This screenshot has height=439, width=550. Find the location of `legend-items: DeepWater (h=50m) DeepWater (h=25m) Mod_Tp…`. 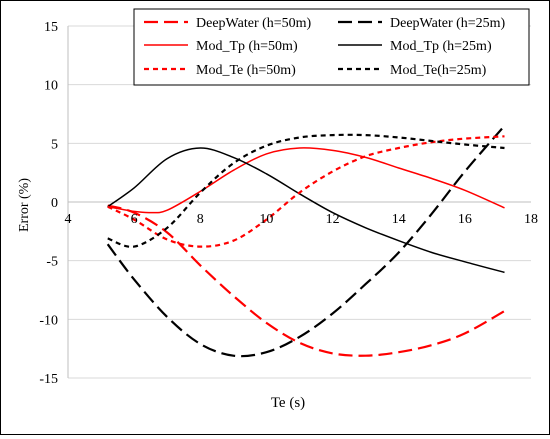

legend-items: DeepWater (h=50m) DeepWater (h=25m) Mod_Tp… is located at coordinates (325, 47).